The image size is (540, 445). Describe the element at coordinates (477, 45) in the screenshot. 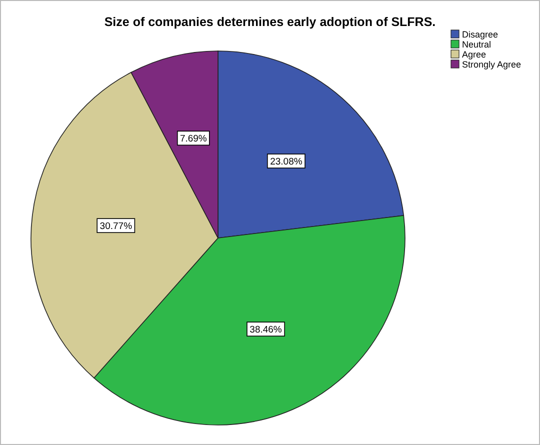

I see `legend-label: Neutral` at that location.